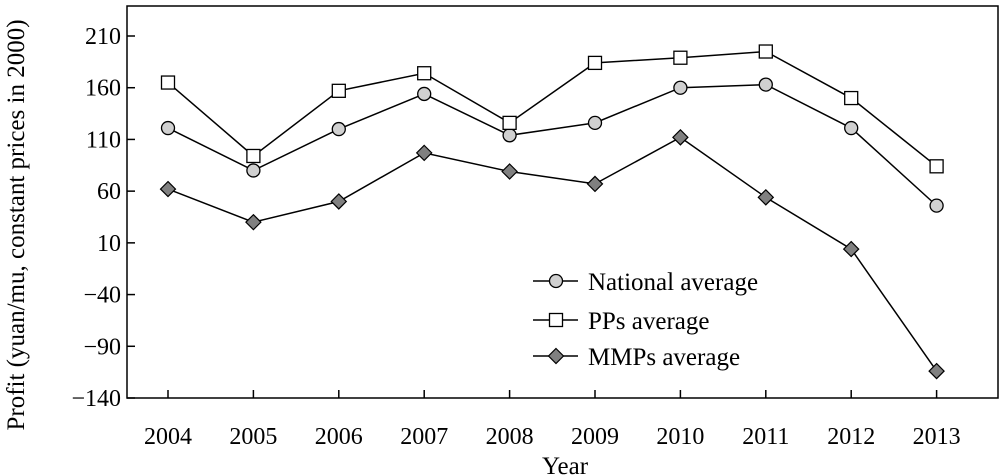  Describe the element at coordinates (424, 437) in the screenshot. I see `x-tick-label: 2007` at that location.